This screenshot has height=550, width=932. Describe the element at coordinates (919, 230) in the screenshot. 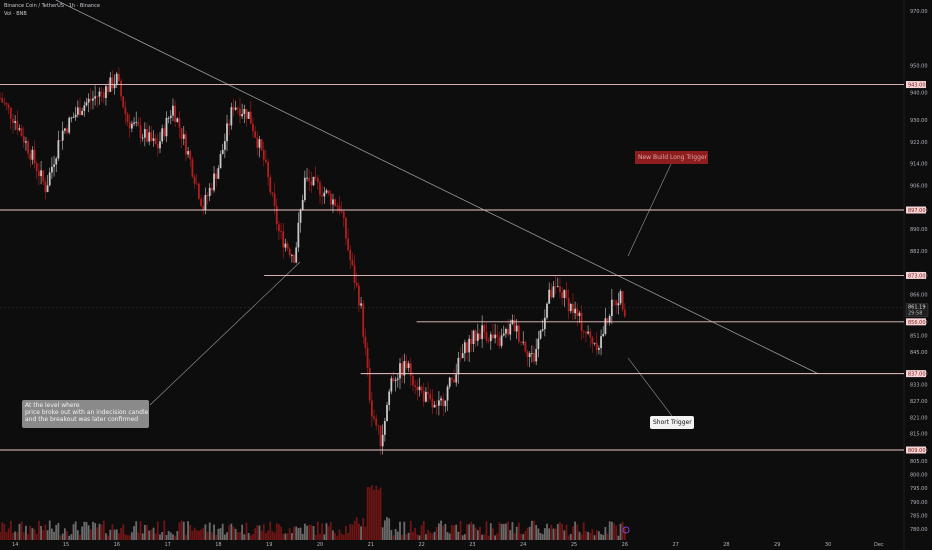

I see `y-tick-label: 890.00` at that location.